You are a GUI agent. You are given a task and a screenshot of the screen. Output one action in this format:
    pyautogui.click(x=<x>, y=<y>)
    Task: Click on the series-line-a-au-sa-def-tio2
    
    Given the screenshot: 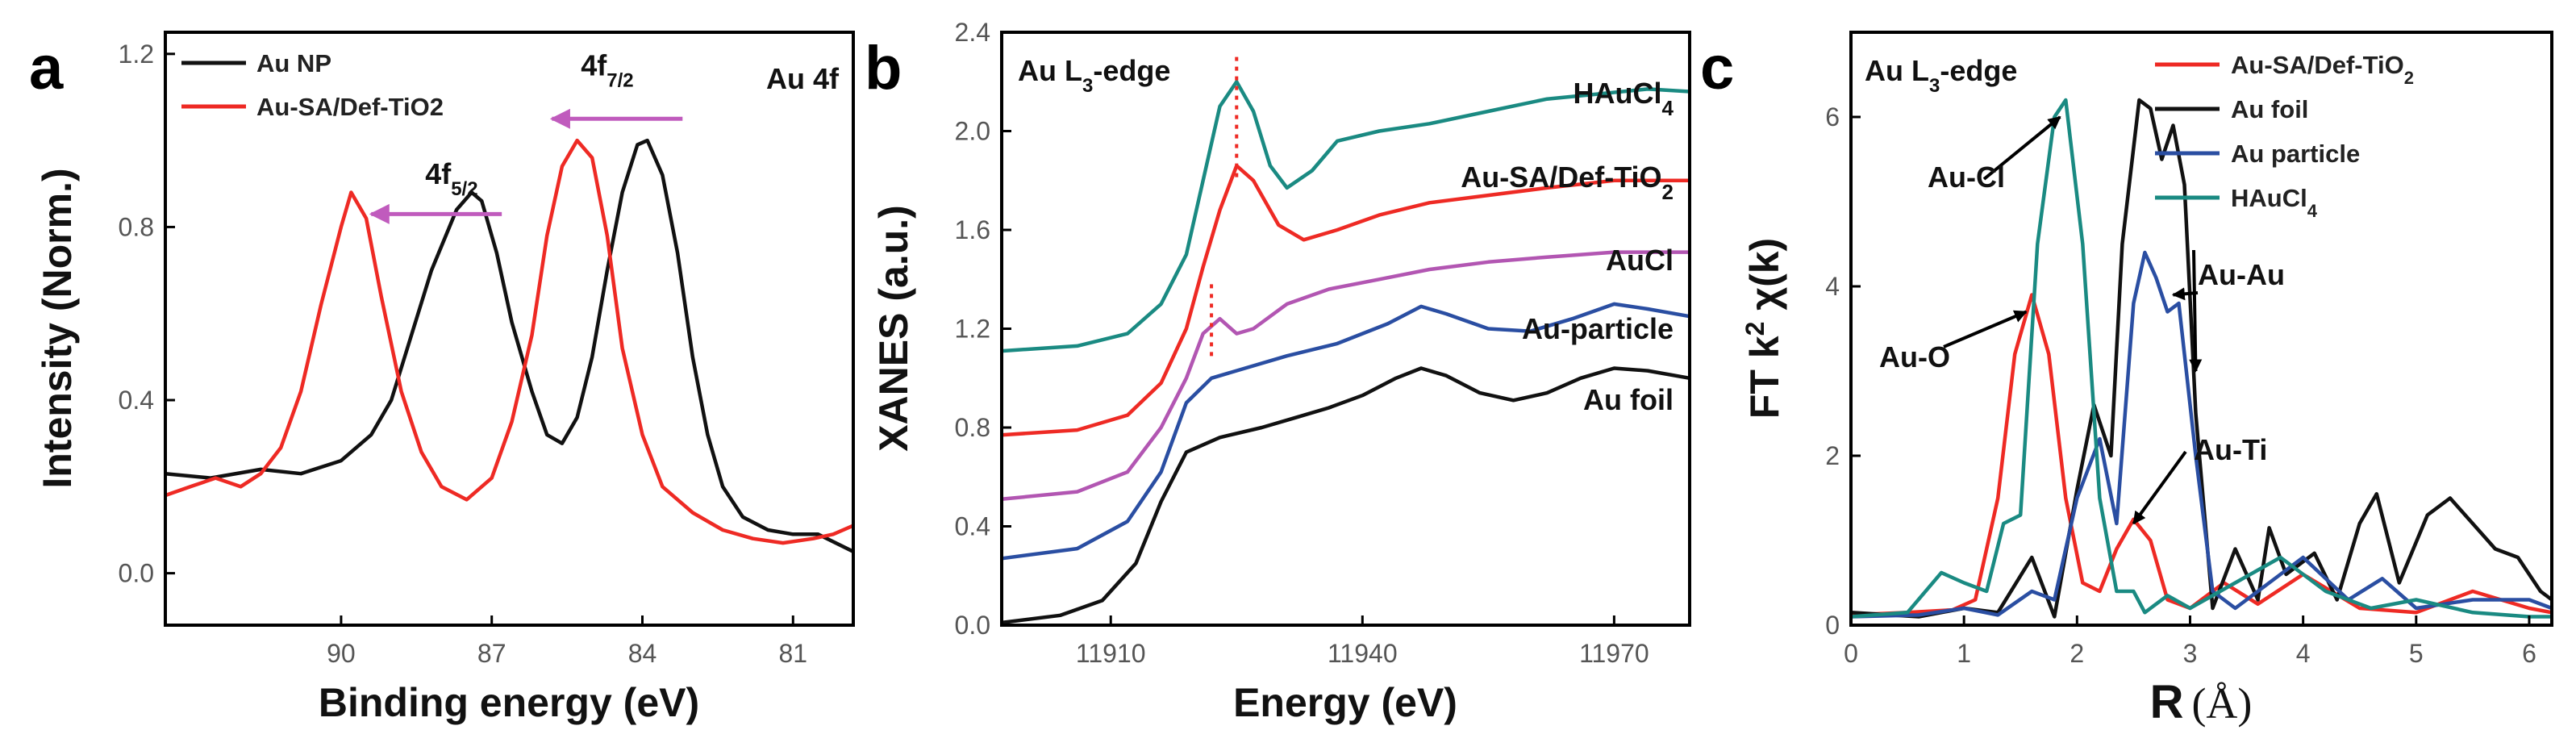 What is the action you would take?
    pyautogui.click(x=509, y=341)
    